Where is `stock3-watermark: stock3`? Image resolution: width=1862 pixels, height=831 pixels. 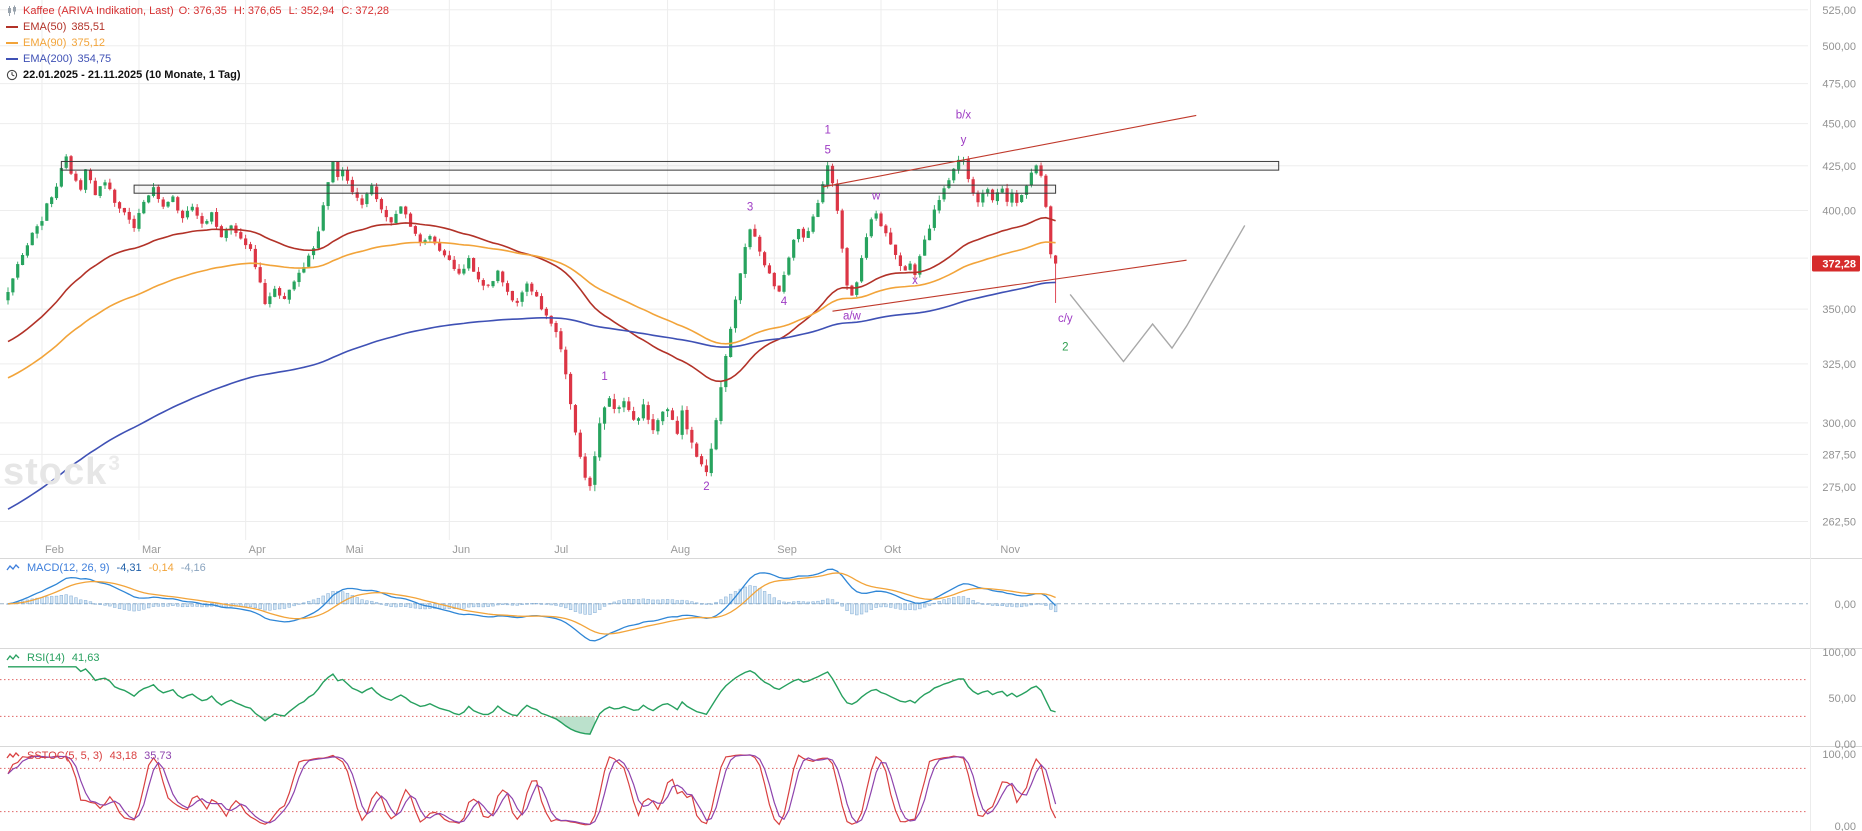
stock3-watermark: stock3 is located at coordinates (62, 472).